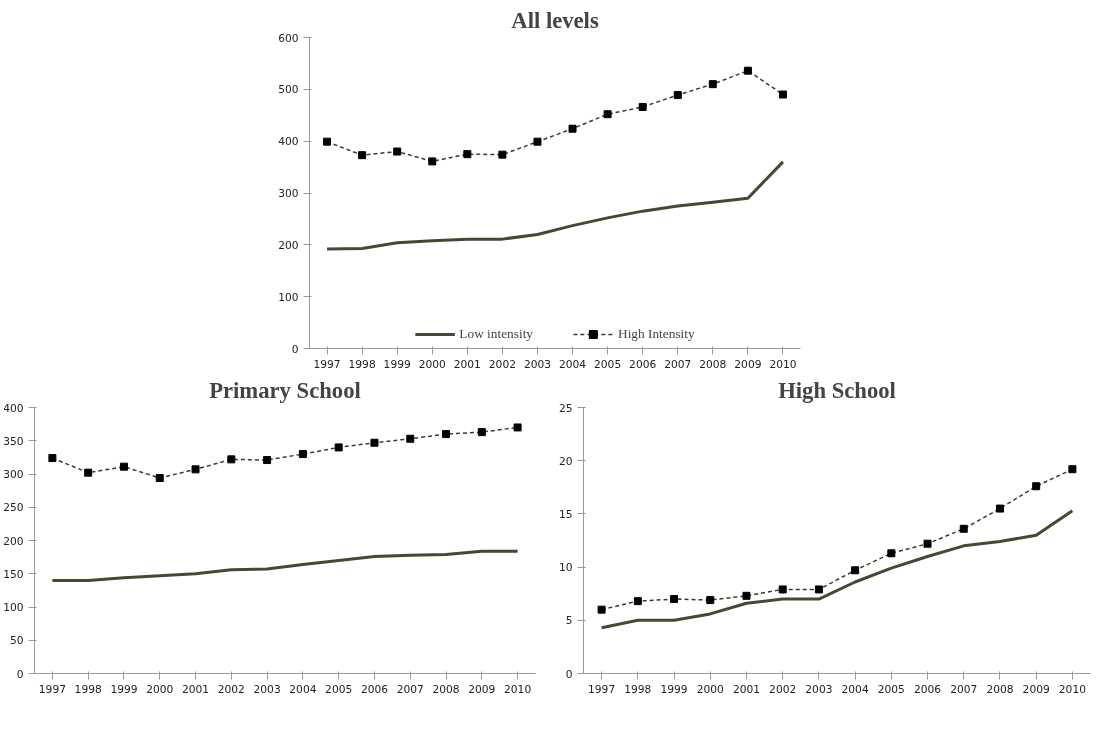 This screenshot has height=756, width=1119. What do you see at coordinates (837, 390) in the screenshot?
I see `chart-title: High School` at bounding box center [837, 390].